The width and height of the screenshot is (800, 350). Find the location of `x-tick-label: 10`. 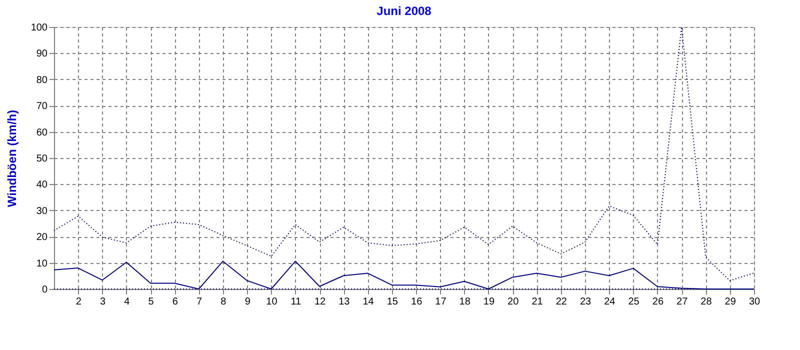

x-tick-label: 10 is located at coordinates (272, 302).